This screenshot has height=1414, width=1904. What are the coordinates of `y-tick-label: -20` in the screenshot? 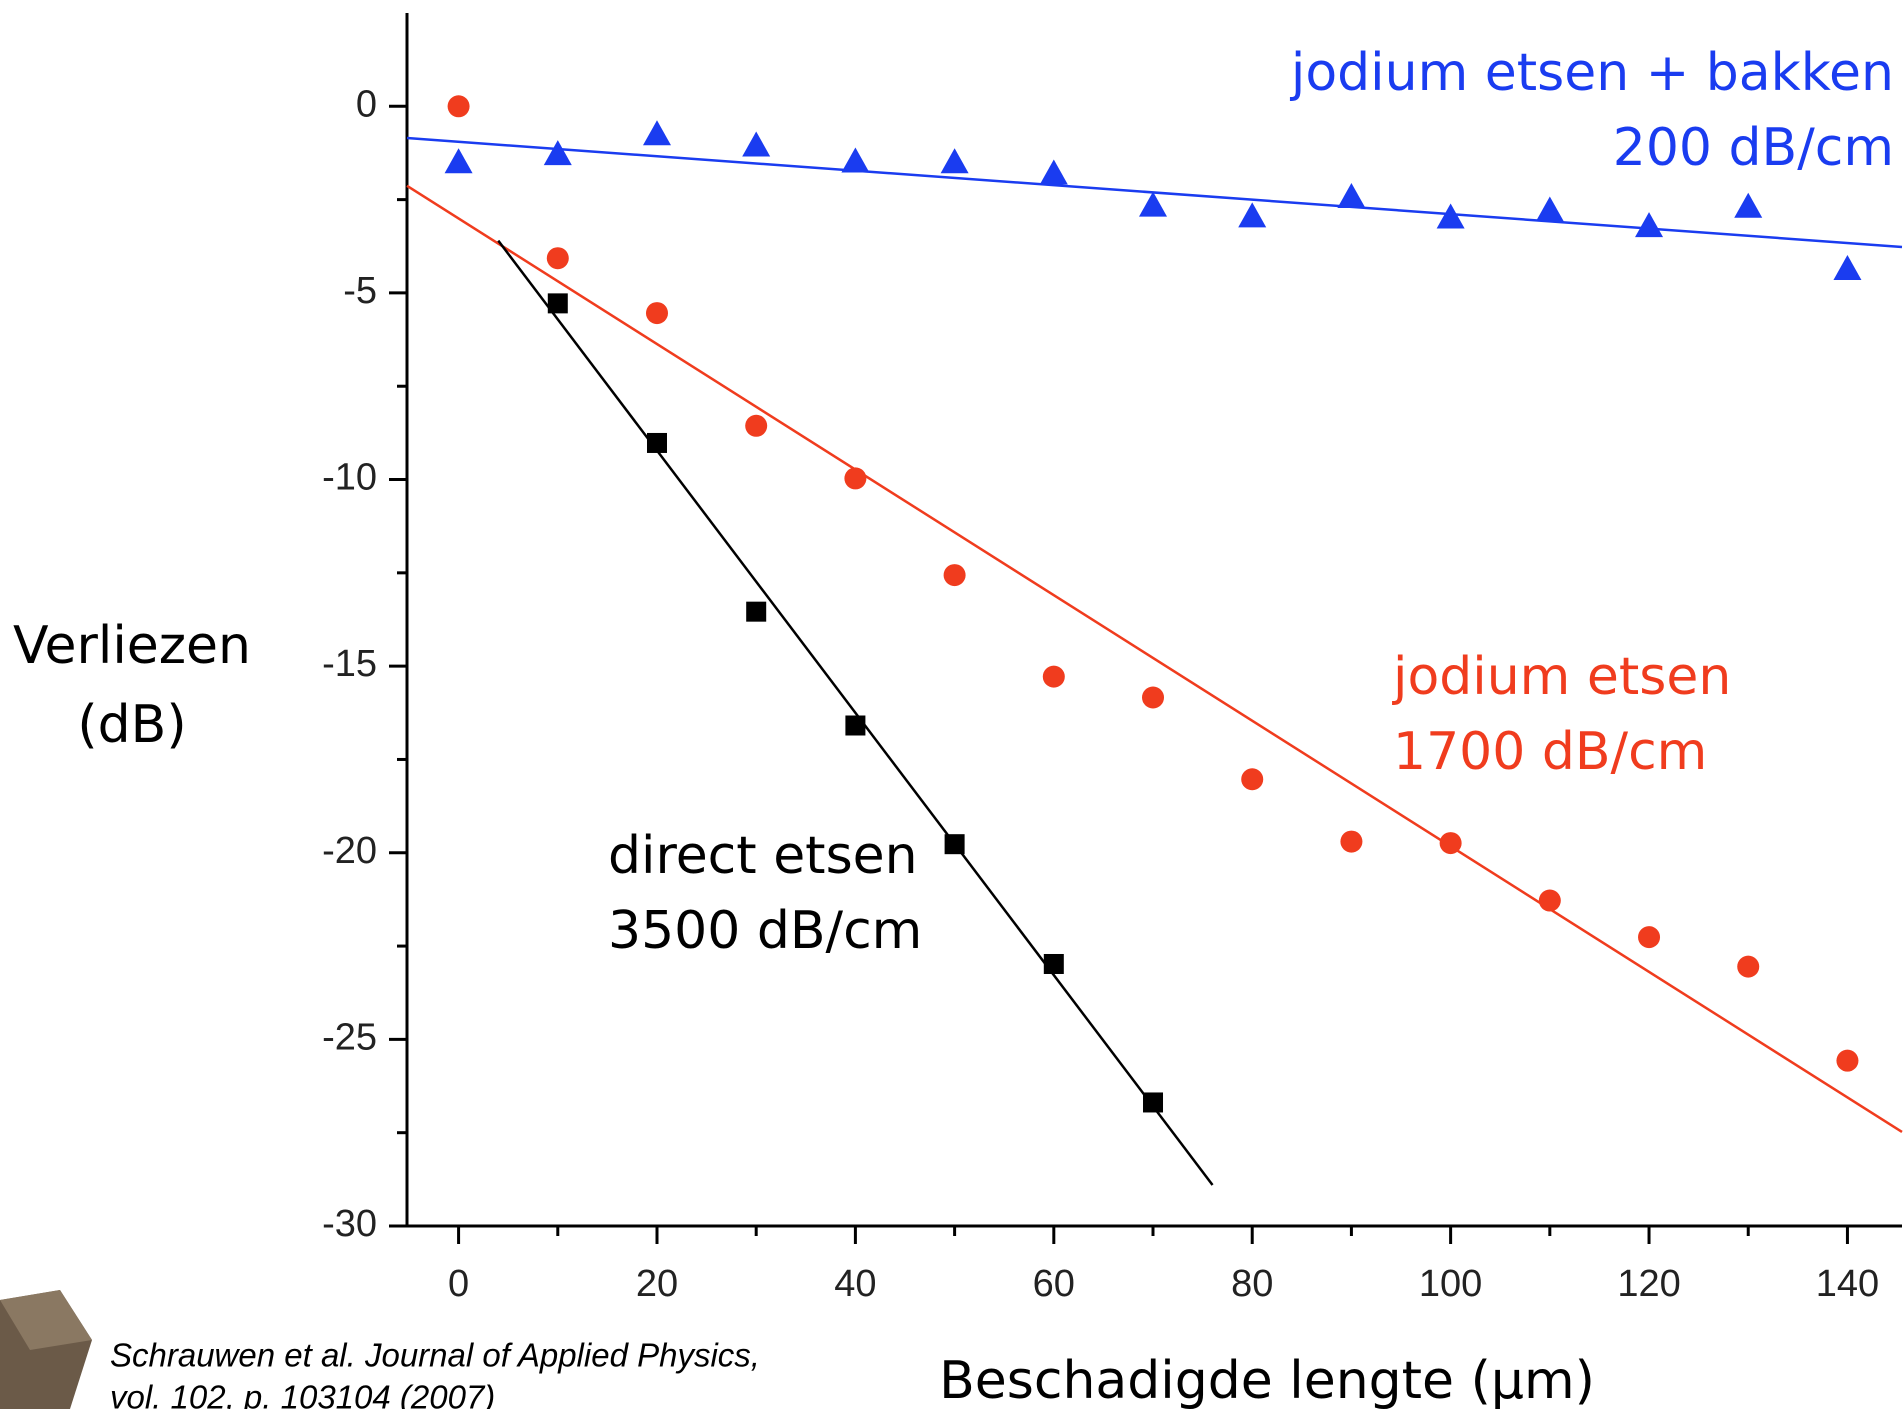 It's located at (349, 851).